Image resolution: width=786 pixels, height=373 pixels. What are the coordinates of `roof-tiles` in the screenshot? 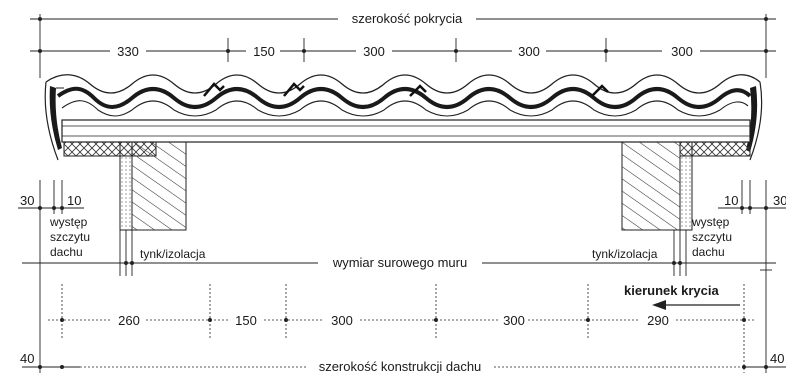 It's located at (403, 95).